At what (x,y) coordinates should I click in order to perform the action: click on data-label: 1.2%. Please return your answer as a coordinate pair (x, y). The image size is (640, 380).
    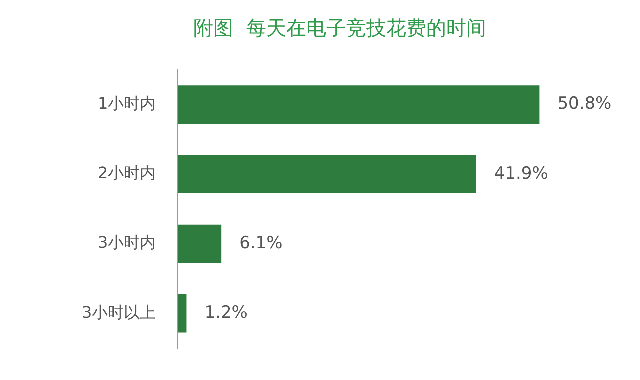
    Looking at the image, I should click on (226, 313).